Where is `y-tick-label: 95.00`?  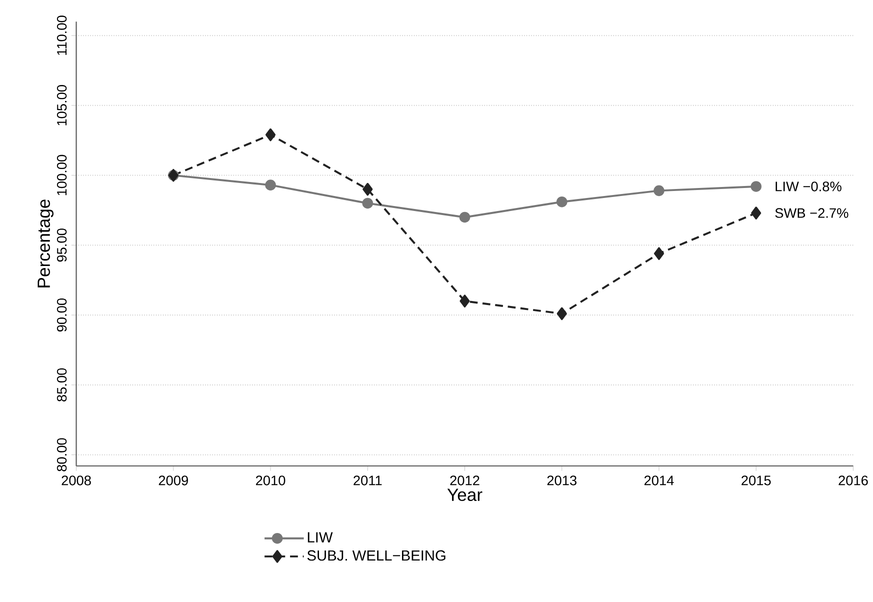
y-tick-label: 95.00 is located at coordinates (61, 245).